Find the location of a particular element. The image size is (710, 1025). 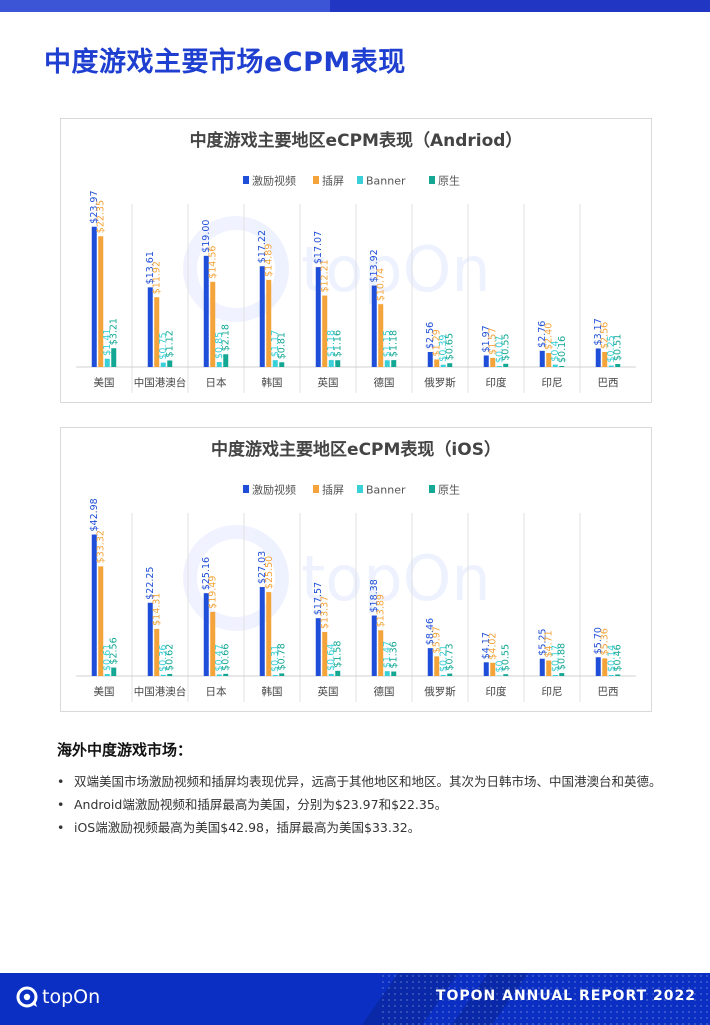

data-label: $0.62 is located at coordinates (170, 657).